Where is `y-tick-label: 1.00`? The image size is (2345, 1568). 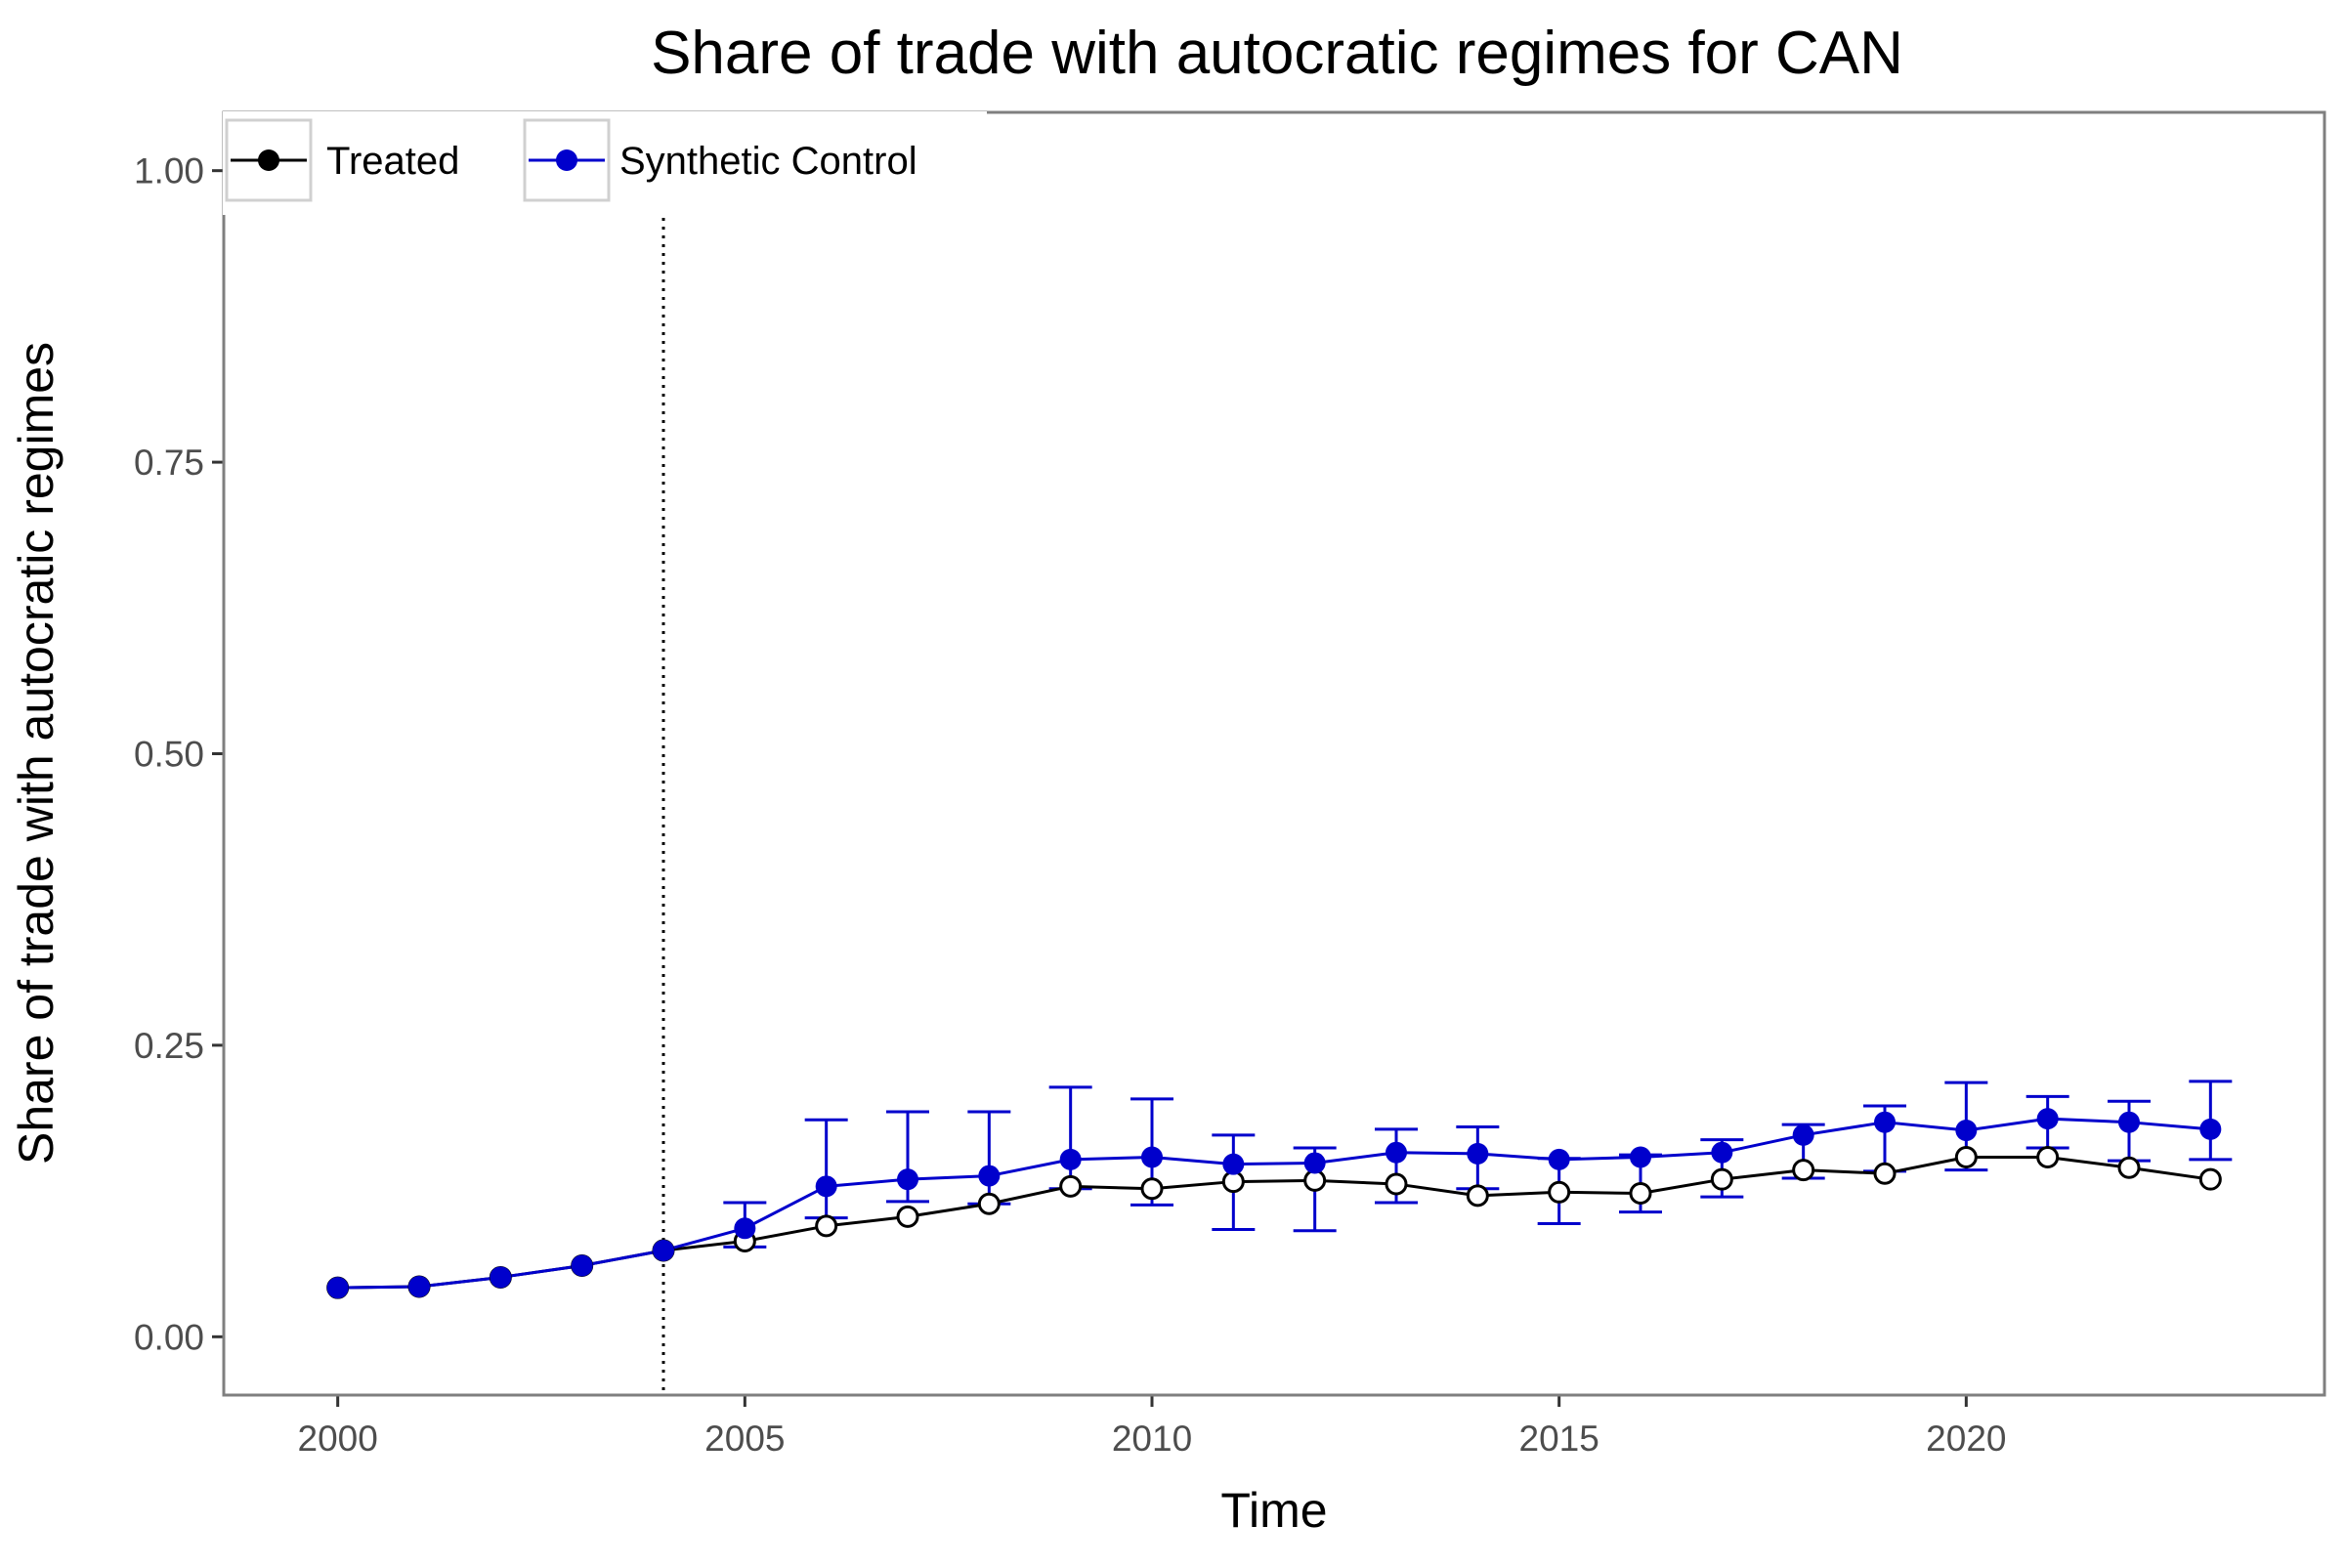 y-tick-label: 1.00 is located at coordinates (169, 171).